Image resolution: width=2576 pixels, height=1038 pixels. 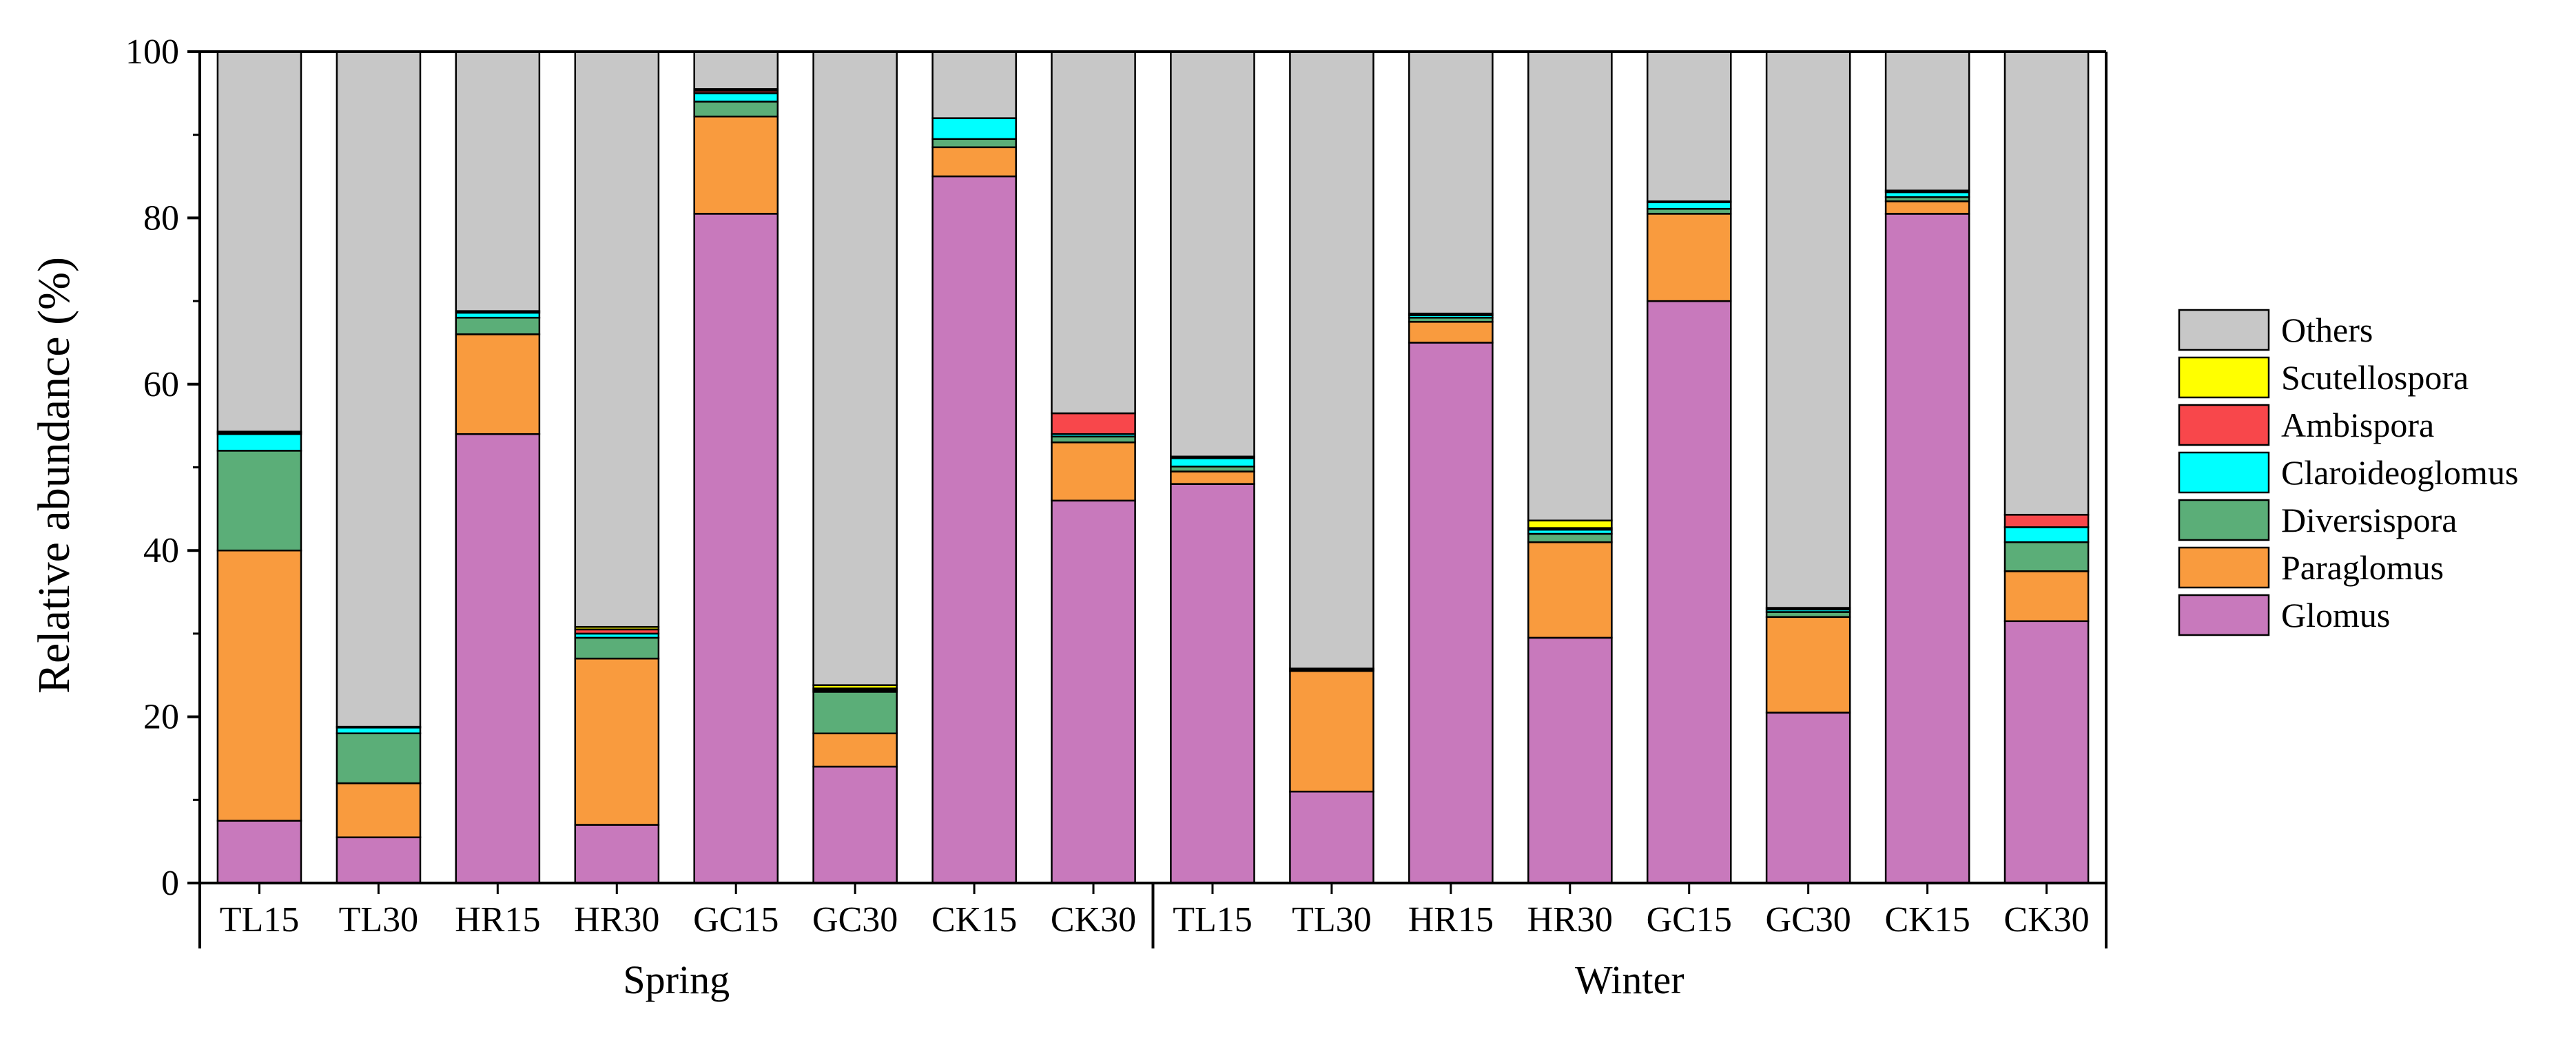 What do you see at coordinates (1689, 920) in the screenshot?
I see `x-tick-label-12: GC15` at bounding box center [1689, 920].